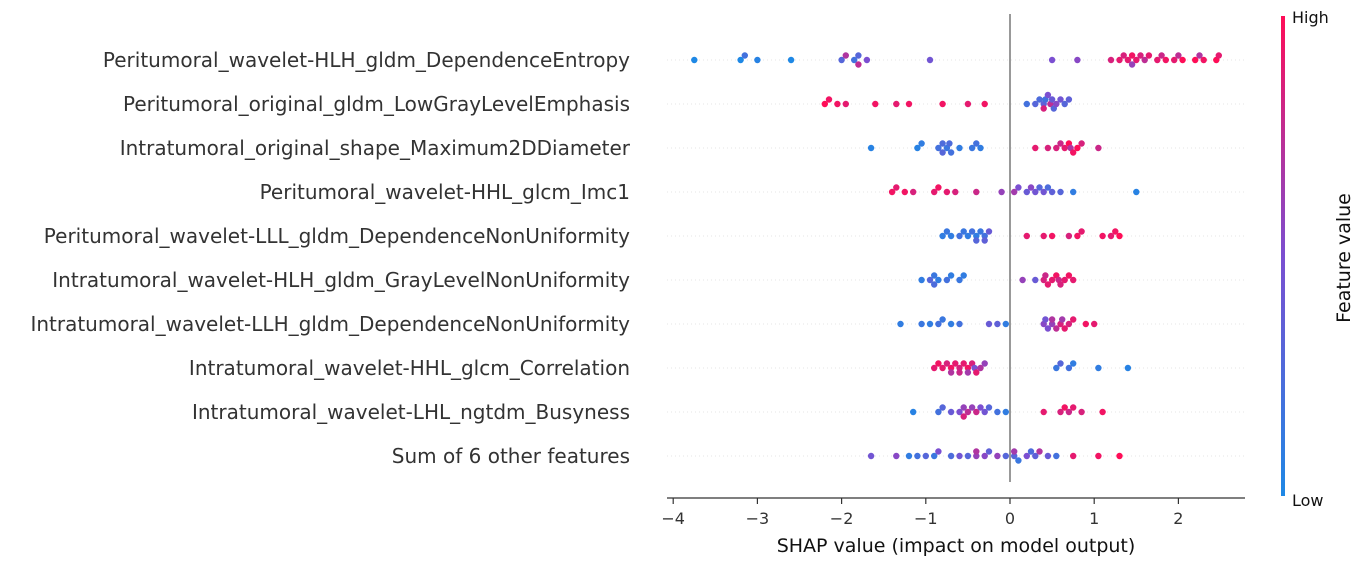 This screenshot has height=564, width=1356. Describe the element at coordinates (1318, 259) in the screenshot. I see `colorbar: High Low Feature value` at that location.